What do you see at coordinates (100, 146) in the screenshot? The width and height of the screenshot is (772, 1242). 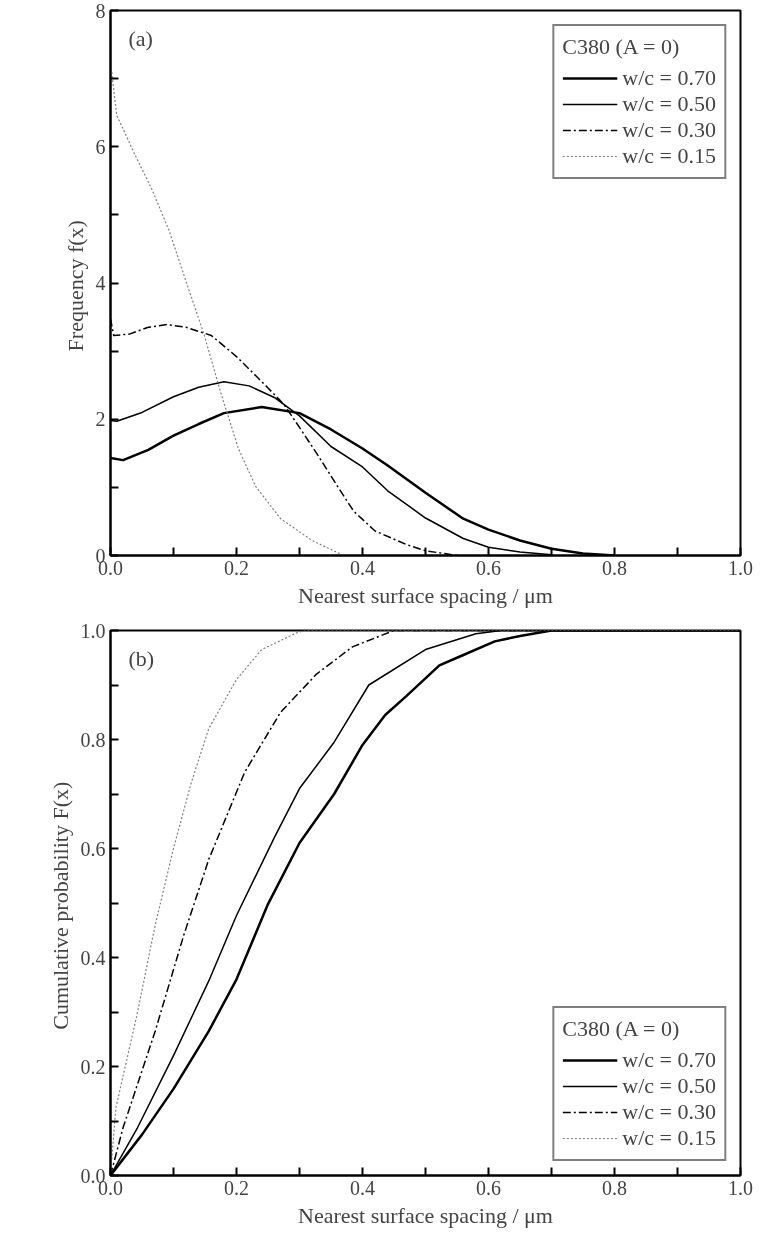 I see `y-tick-label: 6` at bounding box center [100, 146].